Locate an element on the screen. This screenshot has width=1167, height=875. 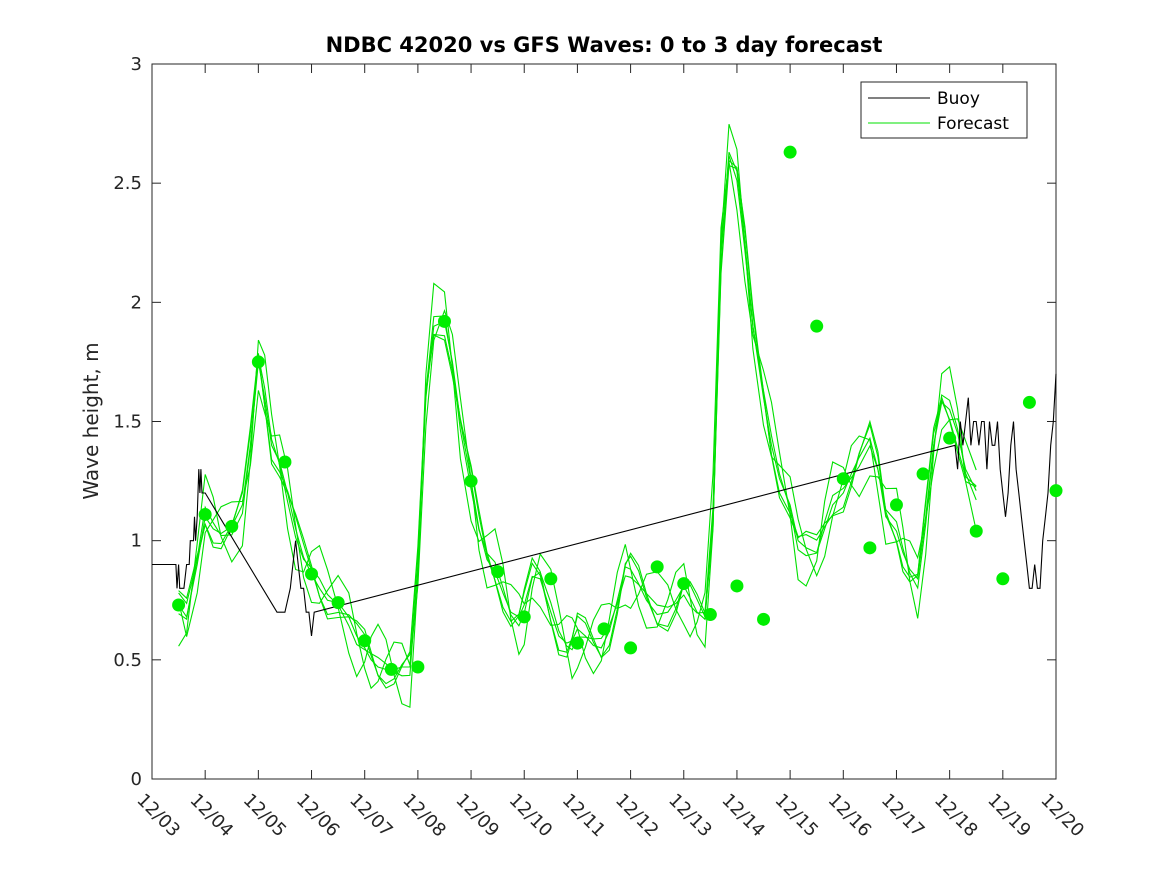
legend-box is located at coordinates (944, 110).